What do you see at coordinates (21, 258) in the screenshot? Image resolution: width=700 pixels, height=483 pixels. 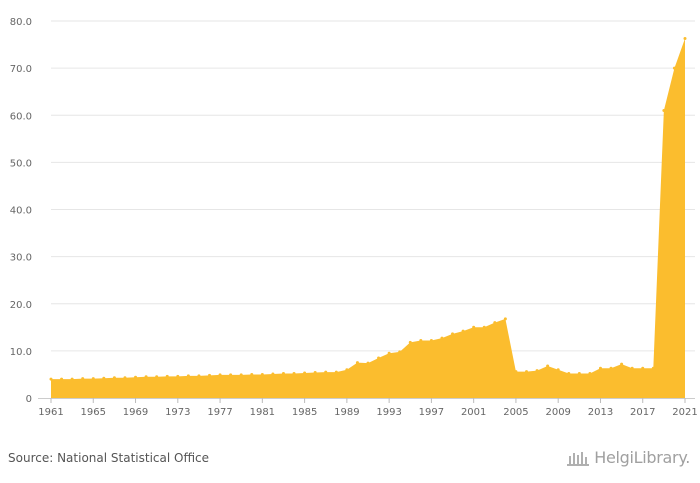 I see `y-tick-label: 30.0` at bounding box center [21, 258].